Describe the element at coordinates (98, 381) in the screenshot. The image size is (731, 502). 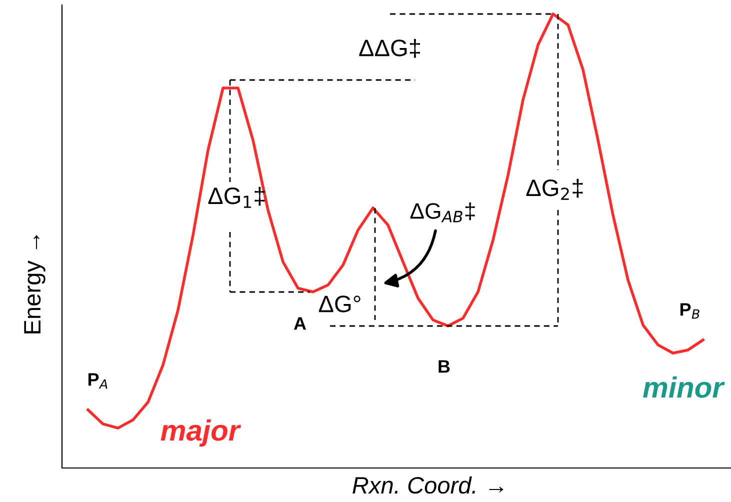
I see `annotation: P$_{A}$` at that location.